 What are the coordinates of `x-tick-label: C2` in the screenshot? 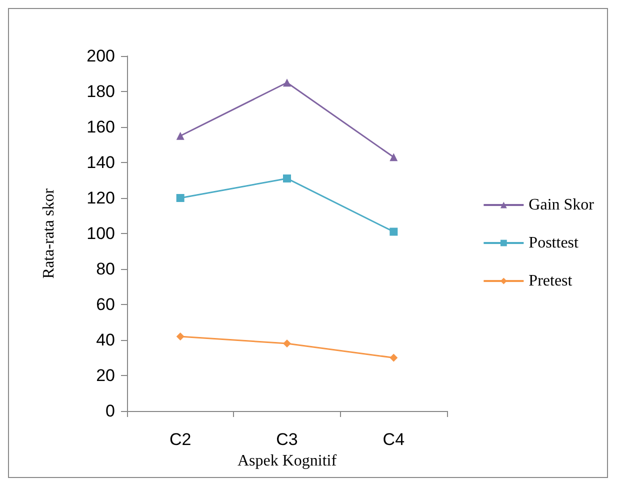 It's located at (180, 439).